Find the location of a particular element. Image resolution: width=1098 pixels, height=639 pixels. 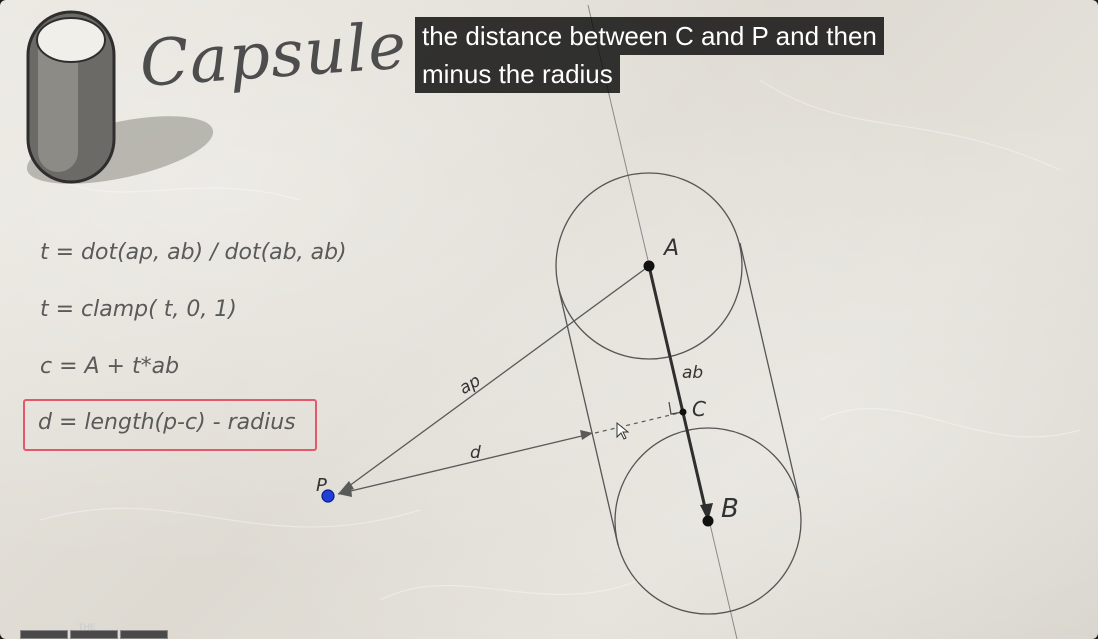

capsule-side-left is located at coordinates (588, 417).